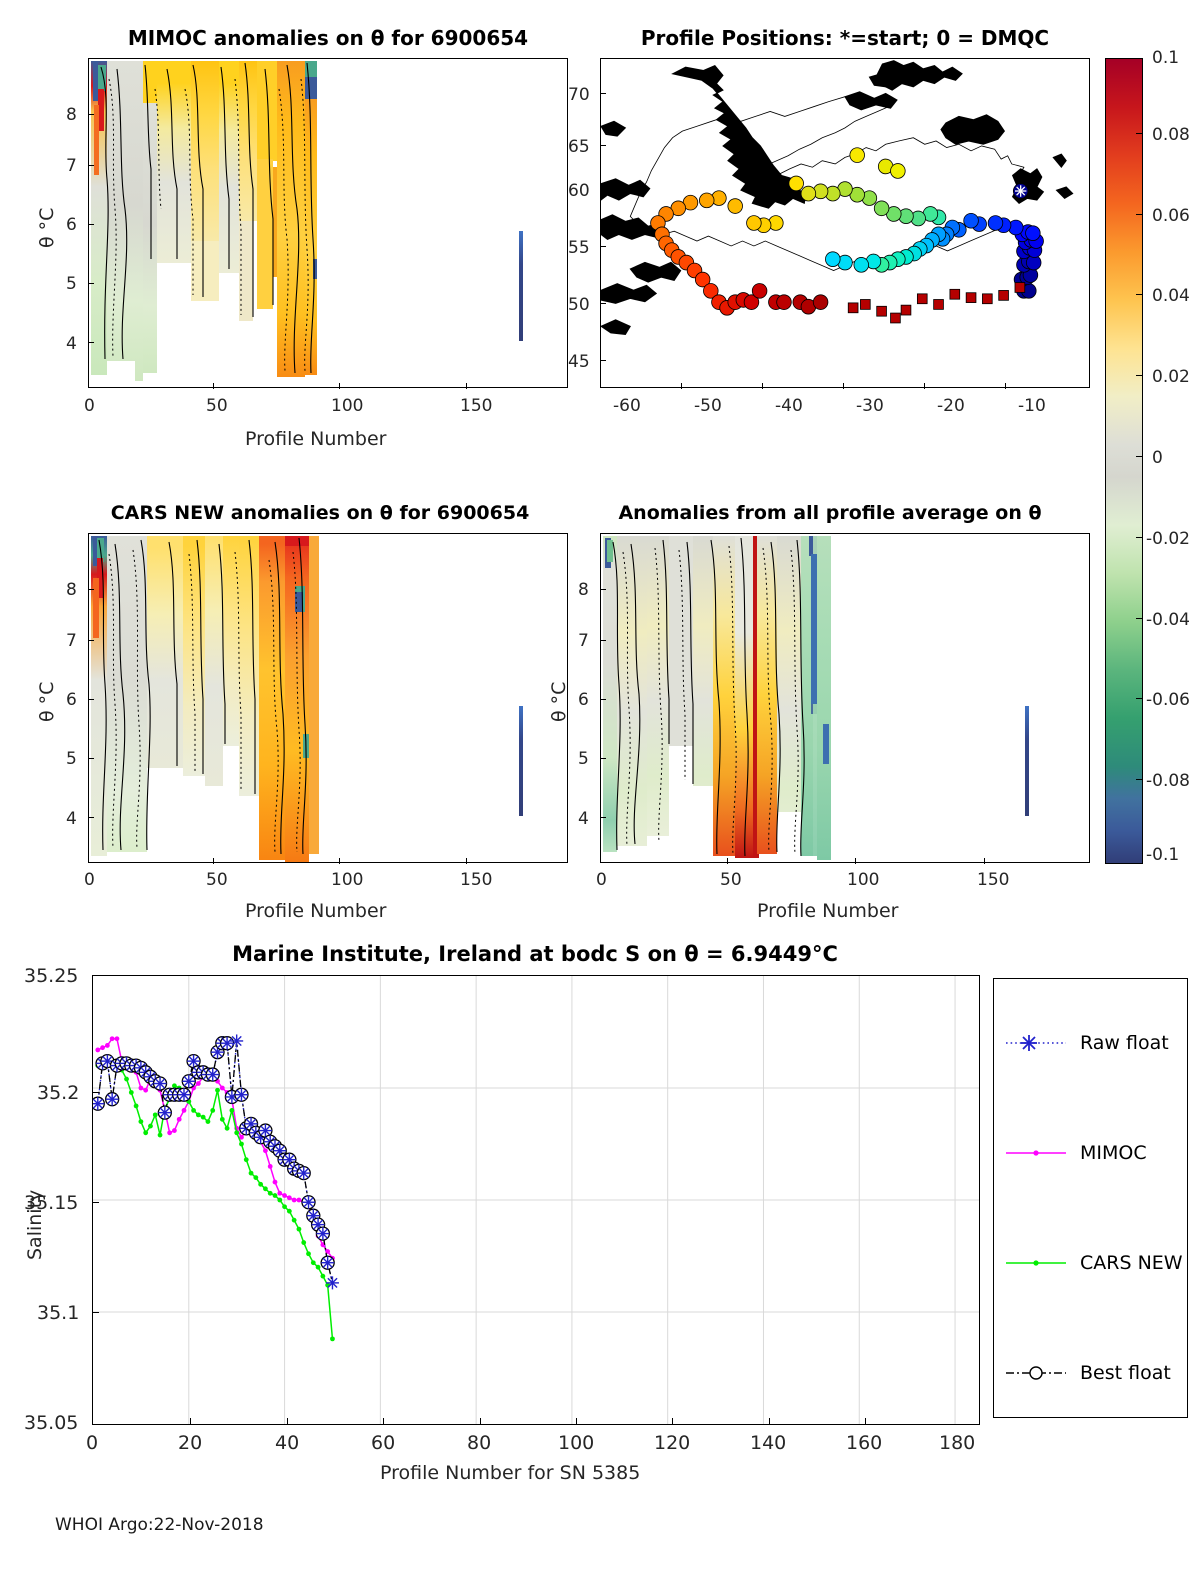 The height and width of the screenshot is (1575, 1200). Describe the element at coordinates (1020, 191) in the screenshot. I see `start-asterisk-marker` at that location.